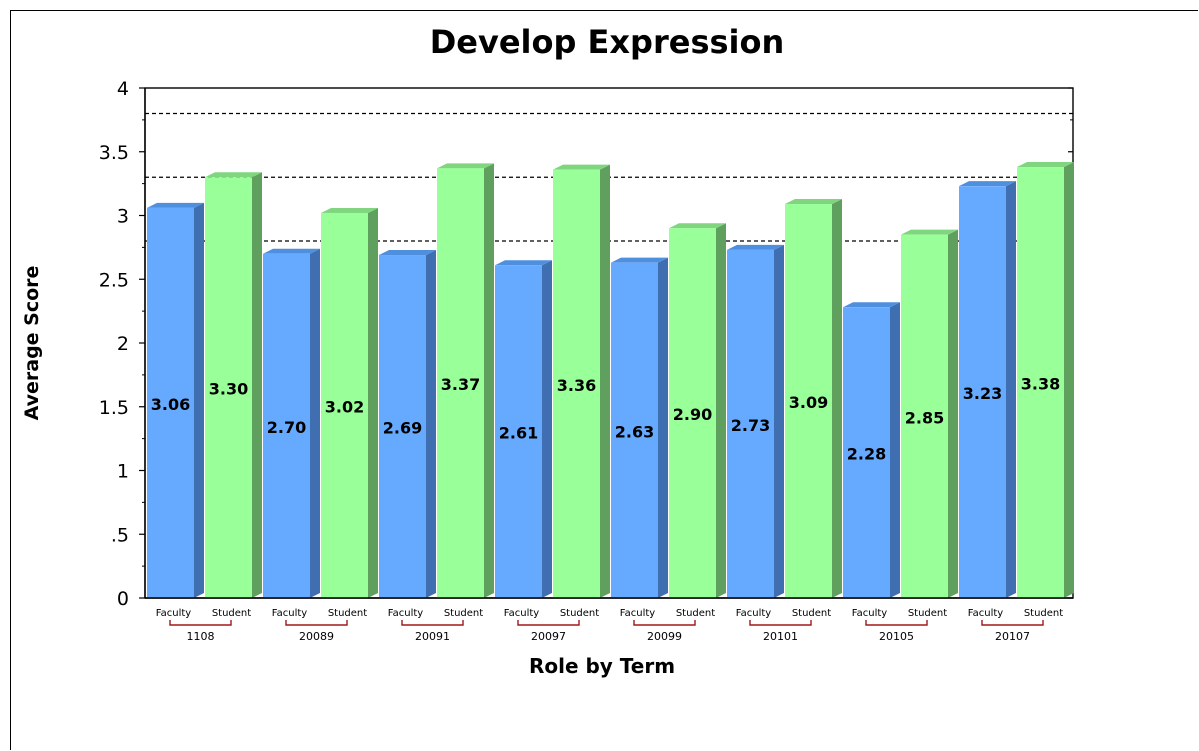 This screenshot has width=1199, height=751. I want to click on x-axis-label: Role by Term, so click(602, 666).